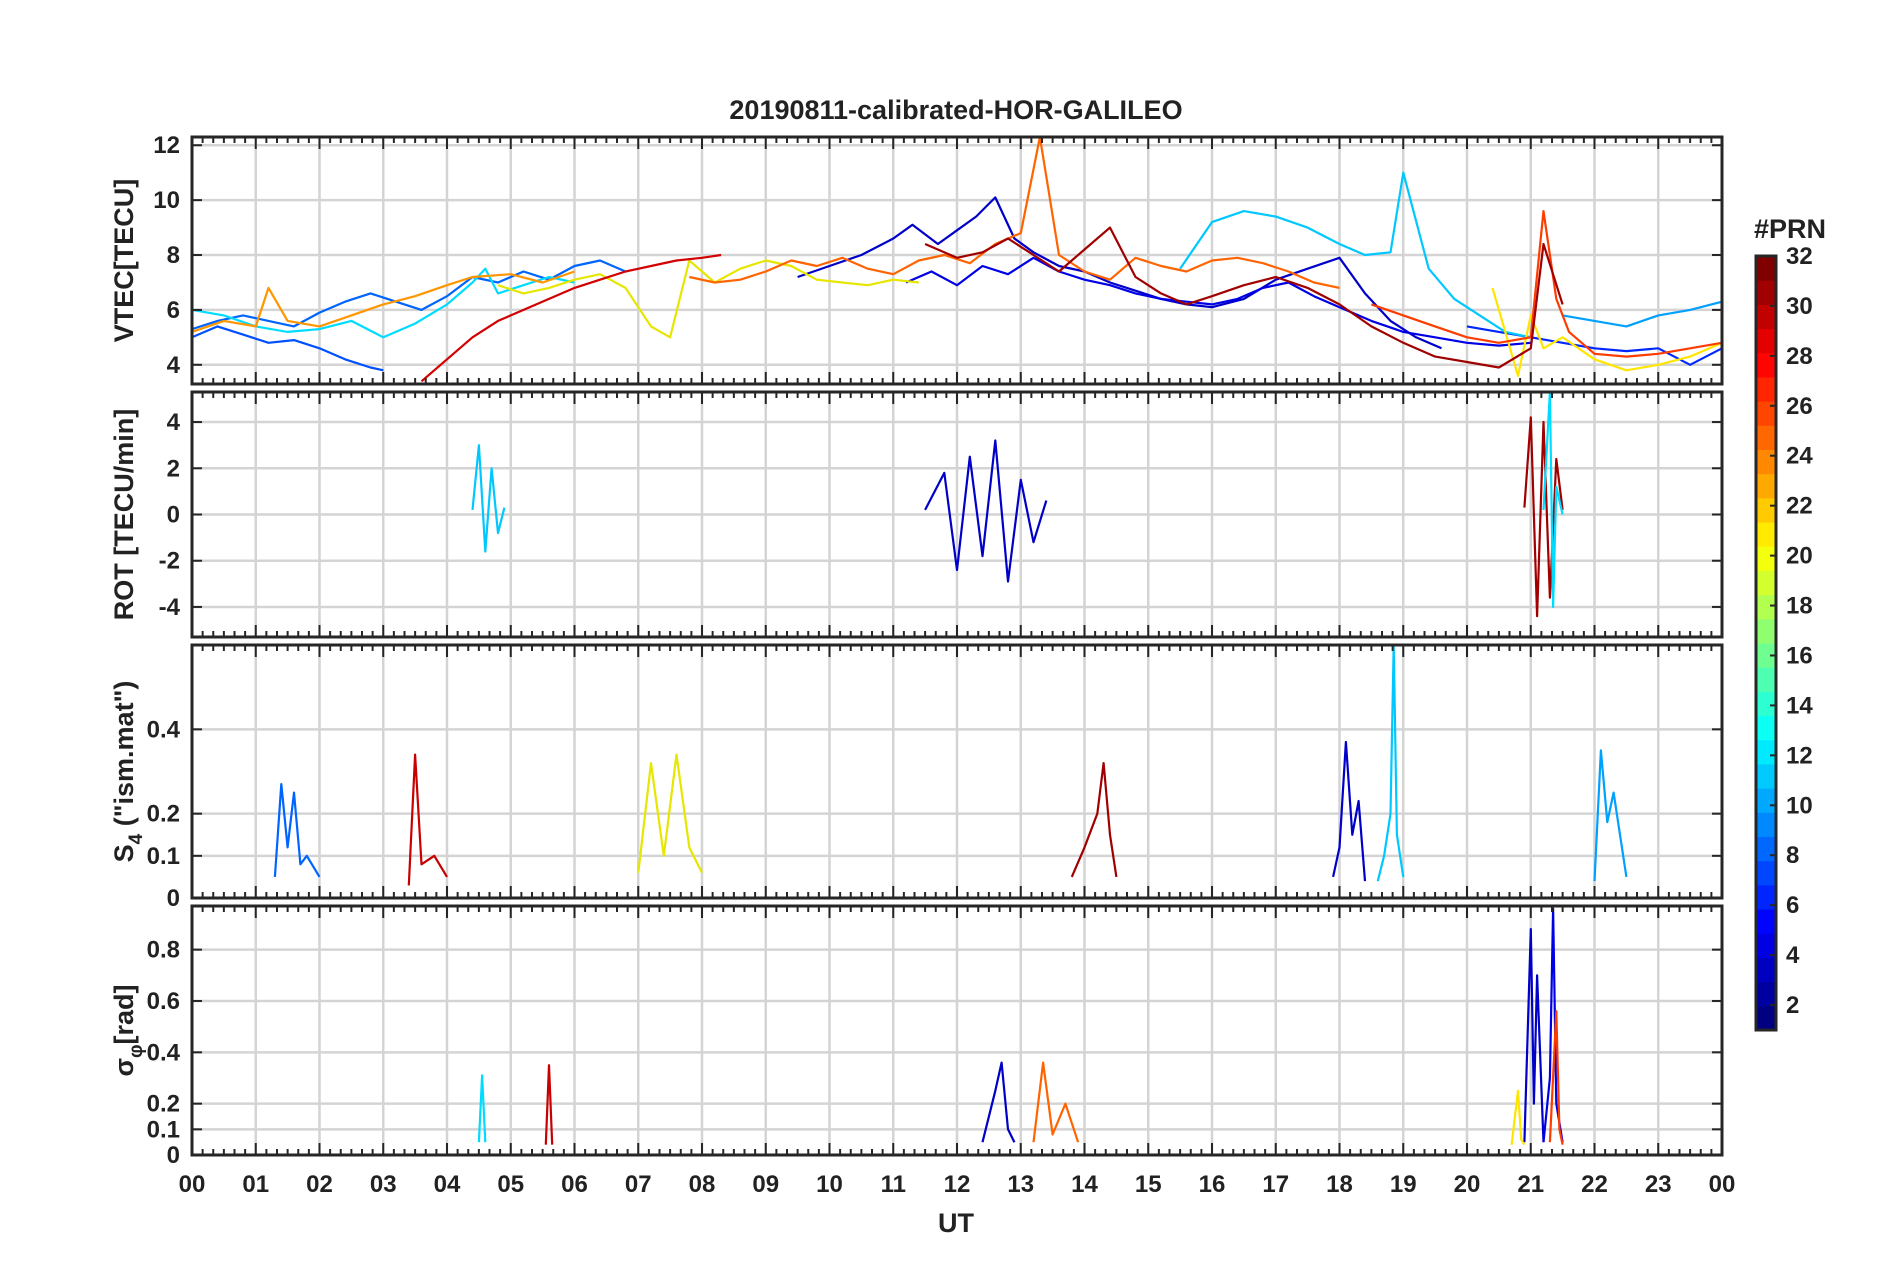 The image size is (1902, 1272). What do you see at coordinates (1799, 606) in the screenshot?
I see `colorbar-tick-label: 18` at bounding box center [1799, 606].